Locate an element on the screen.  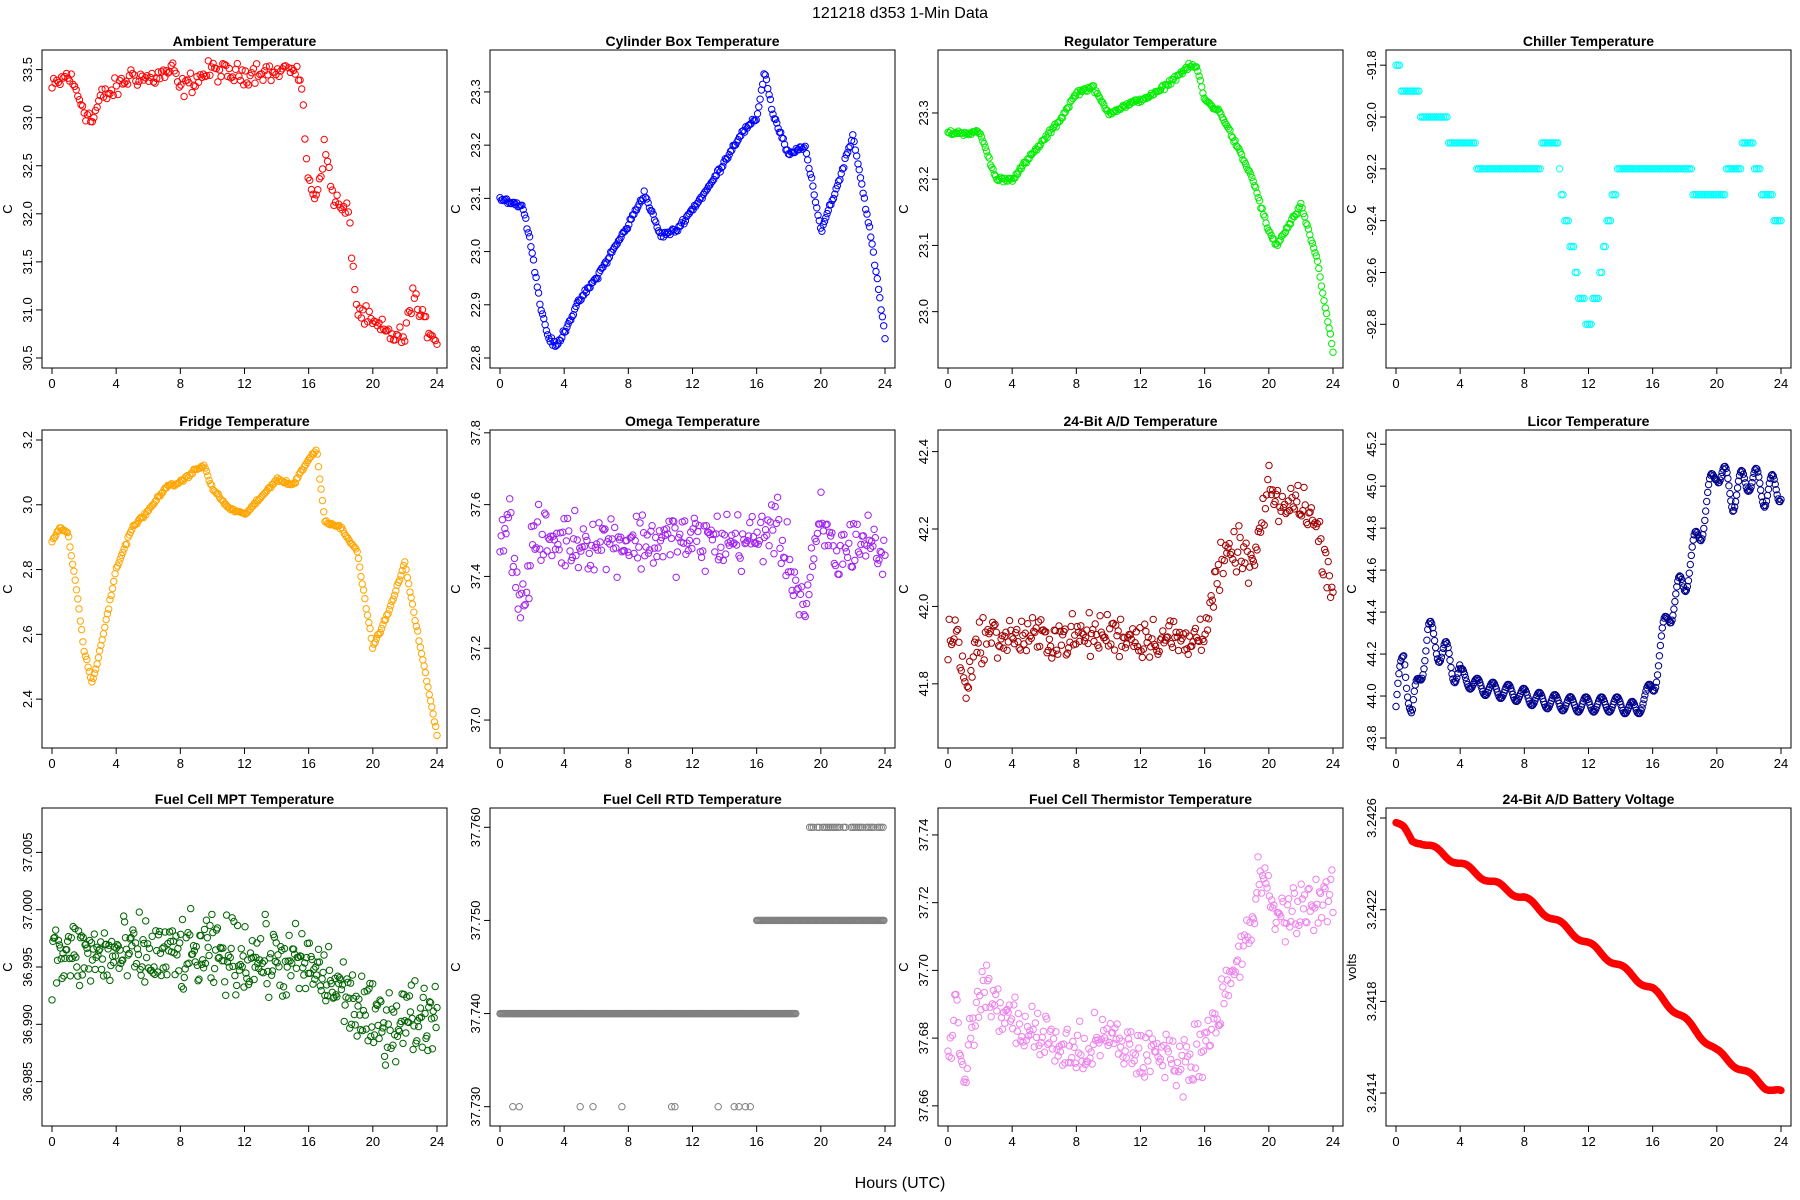
x-tick-label: 16 is located at coordinates (1652, 763).